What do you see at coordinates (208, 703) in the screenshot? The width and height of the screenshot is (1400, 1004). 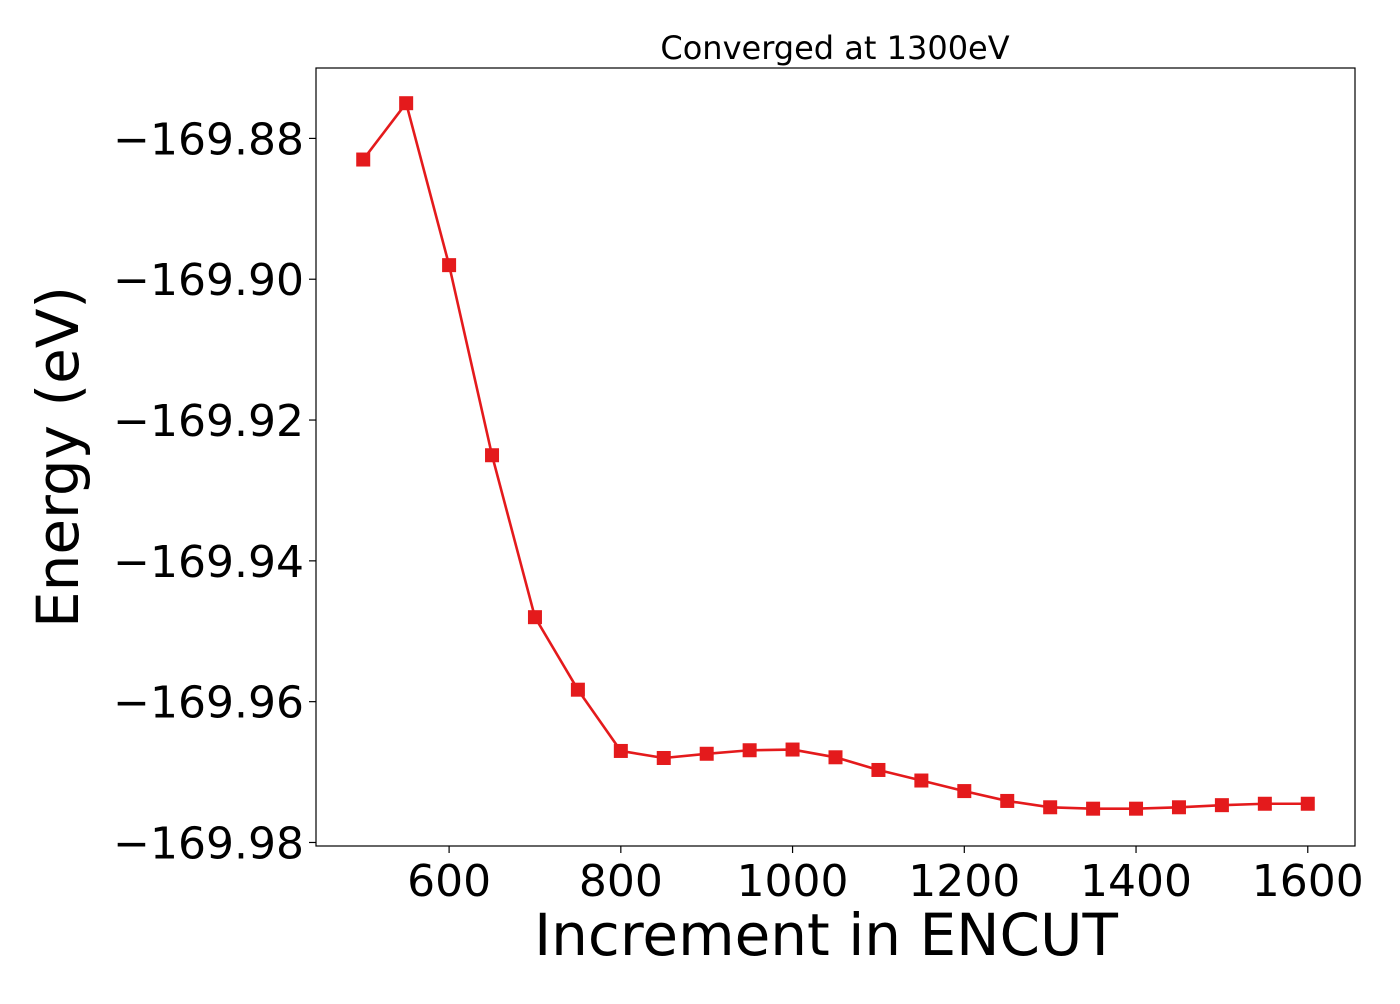 I see `y-tick-label: −169.96` at bounding box center [208, 703].